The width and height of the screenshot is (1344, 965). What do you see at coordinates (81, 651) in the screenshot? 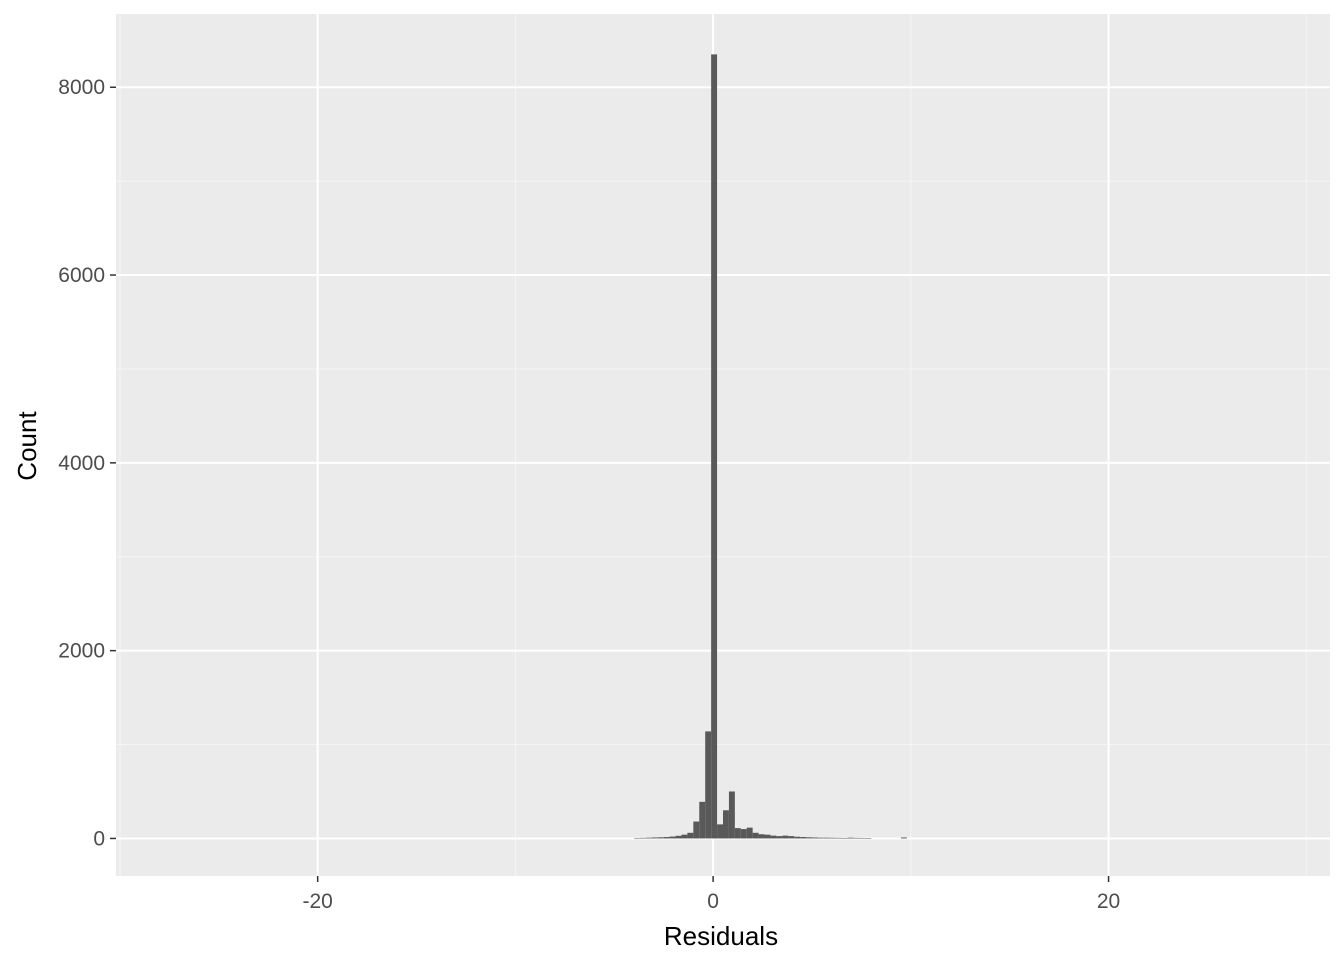
I see `y-tick-label-1: 2000` at bounding box center [81, 651].